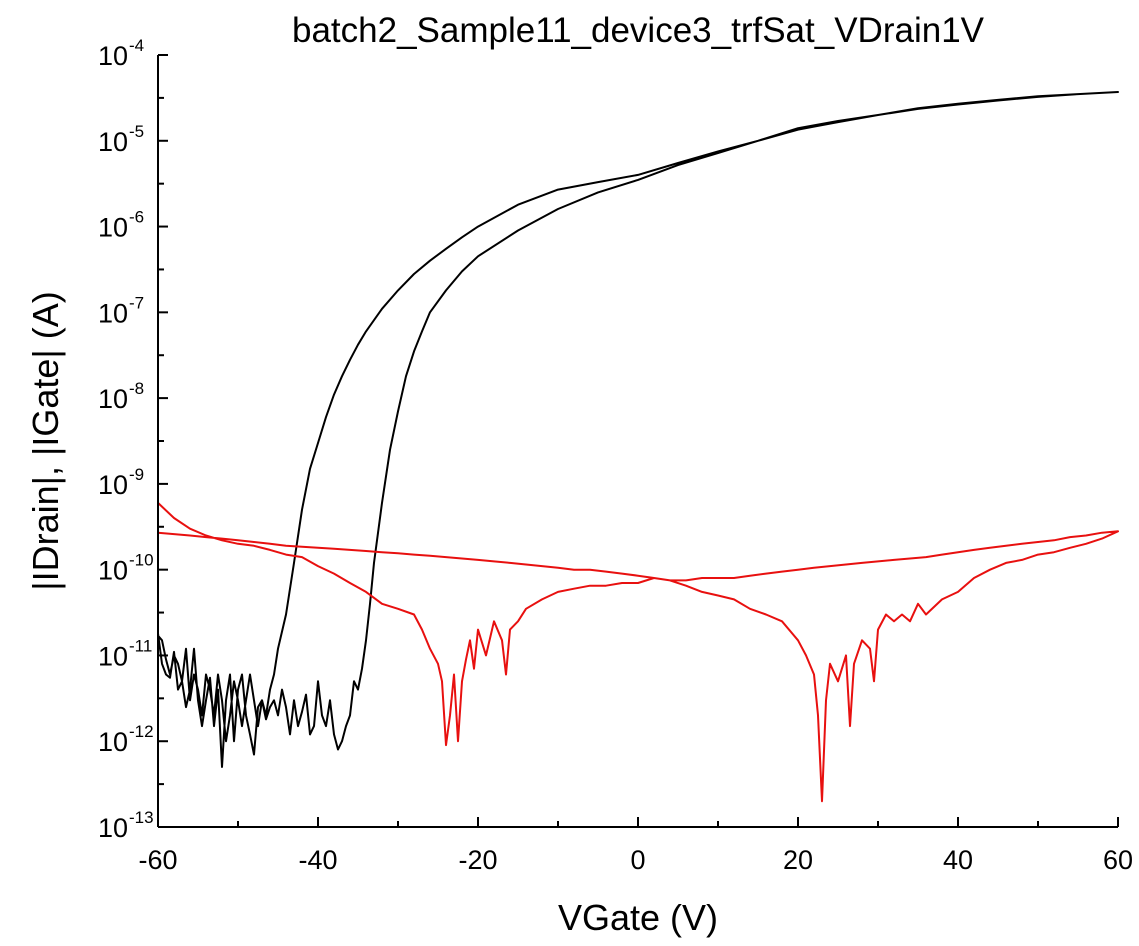 The height and width of the screenshot is (946, 1139). I want to click on y-tick-exponent: -12, so click(141, 731).